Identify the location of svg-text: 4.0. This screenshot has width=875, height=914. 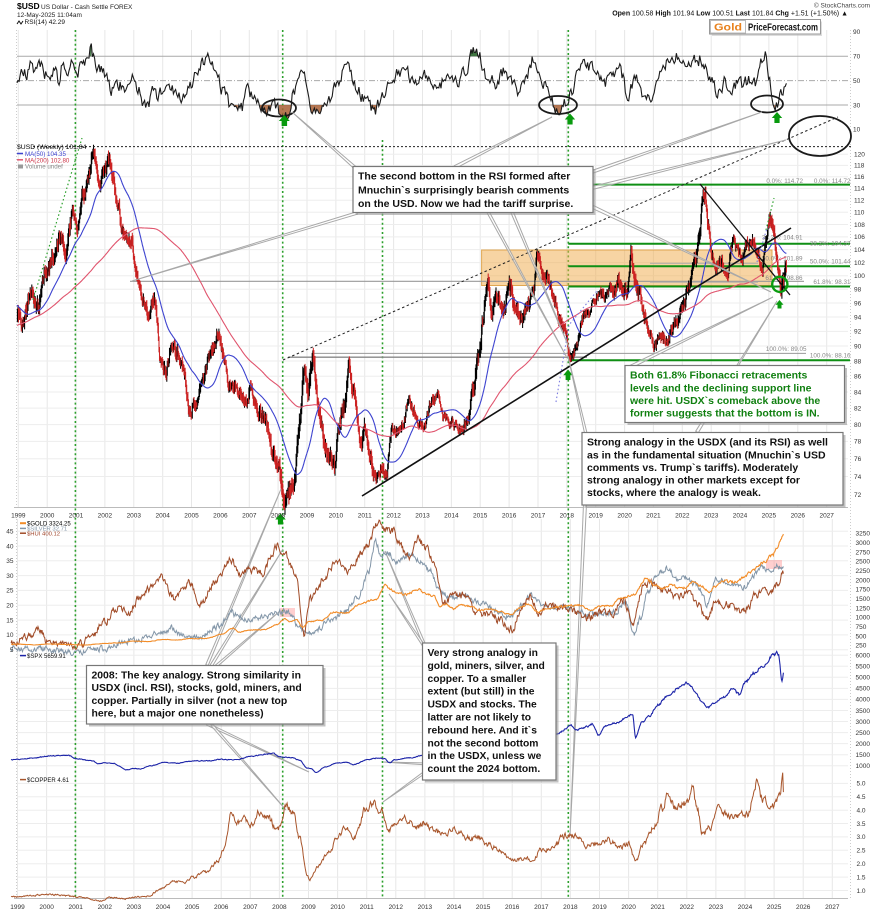
(861, 811).